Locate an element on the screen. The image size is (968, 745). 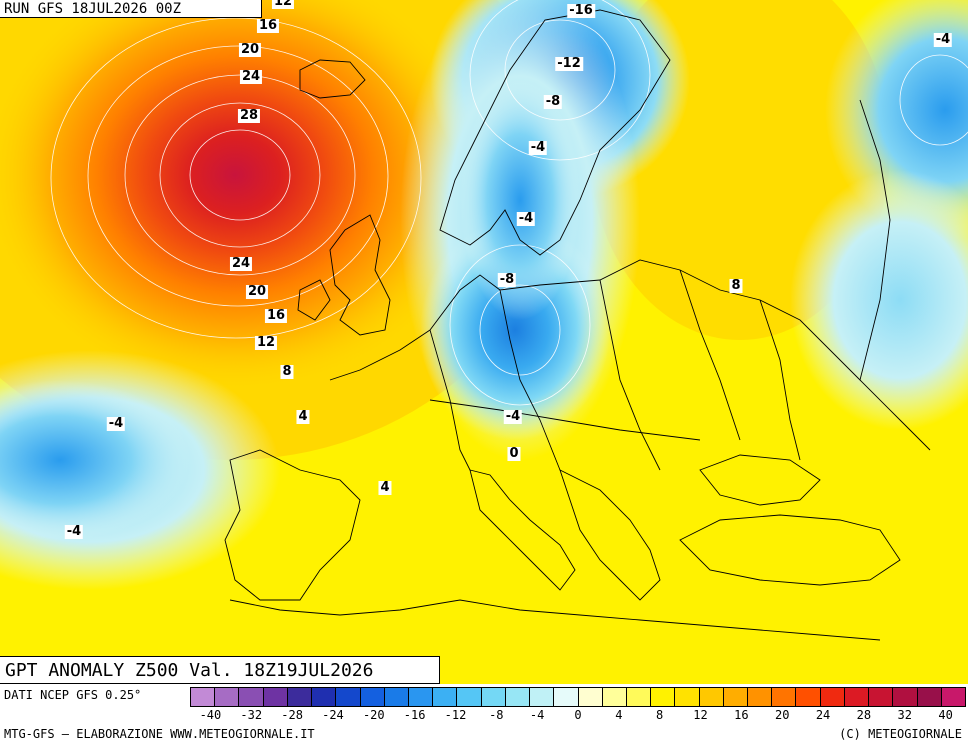
contour-label: -16 is located at coordinates (581, 10).